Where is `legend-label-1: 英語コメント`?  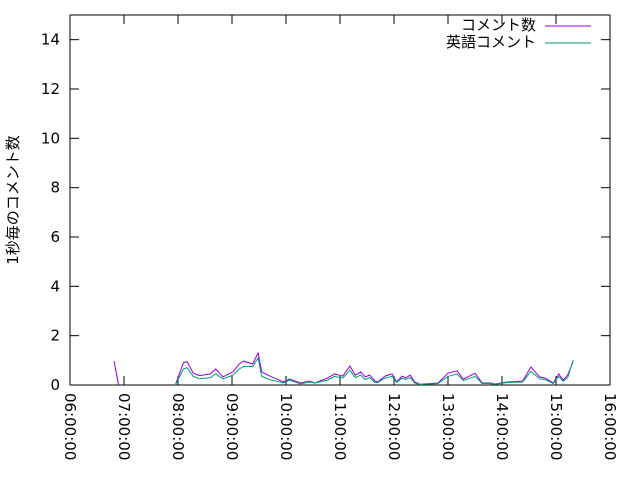 legend-label-1: 英語コメント is located at coordinates (491, 42).